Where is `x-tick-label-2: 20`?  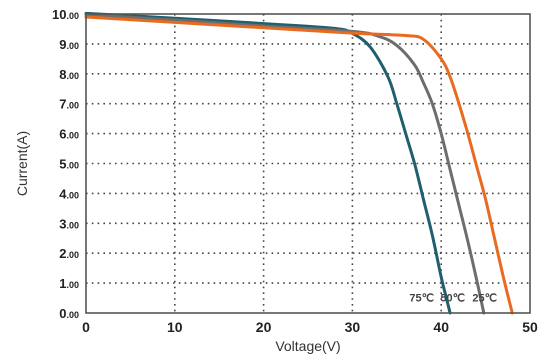
x-tick-label-2: 20 is located at coordinates (264, 327).